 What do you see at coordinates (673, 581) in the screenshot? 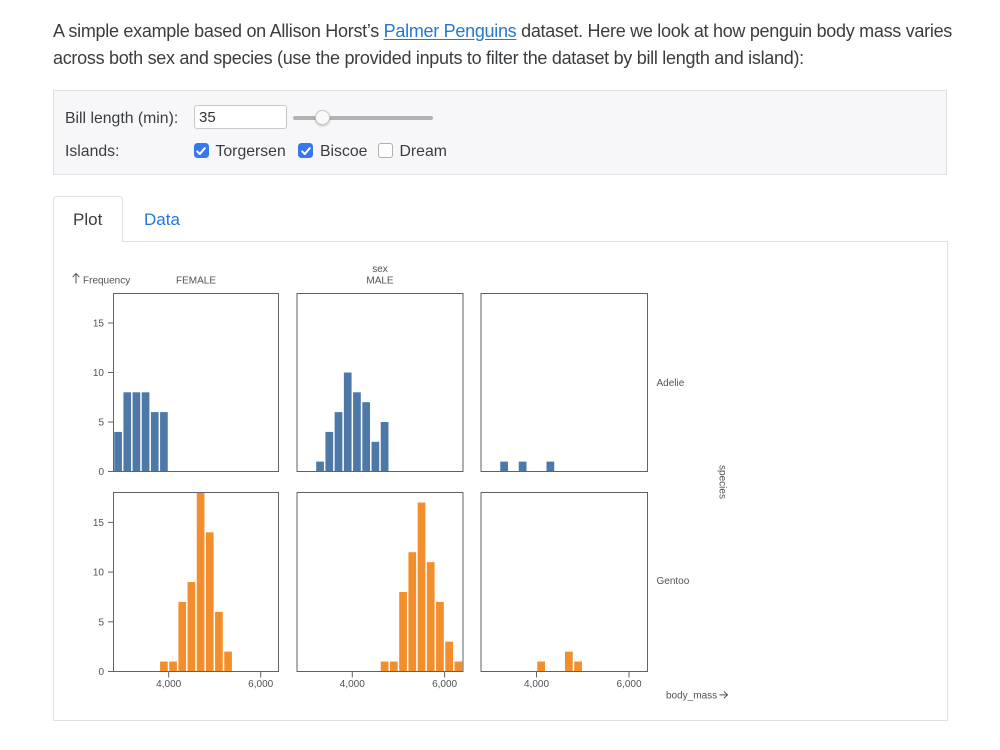
I see `svg-text: Gentoo` at bounding box center [673, 581].